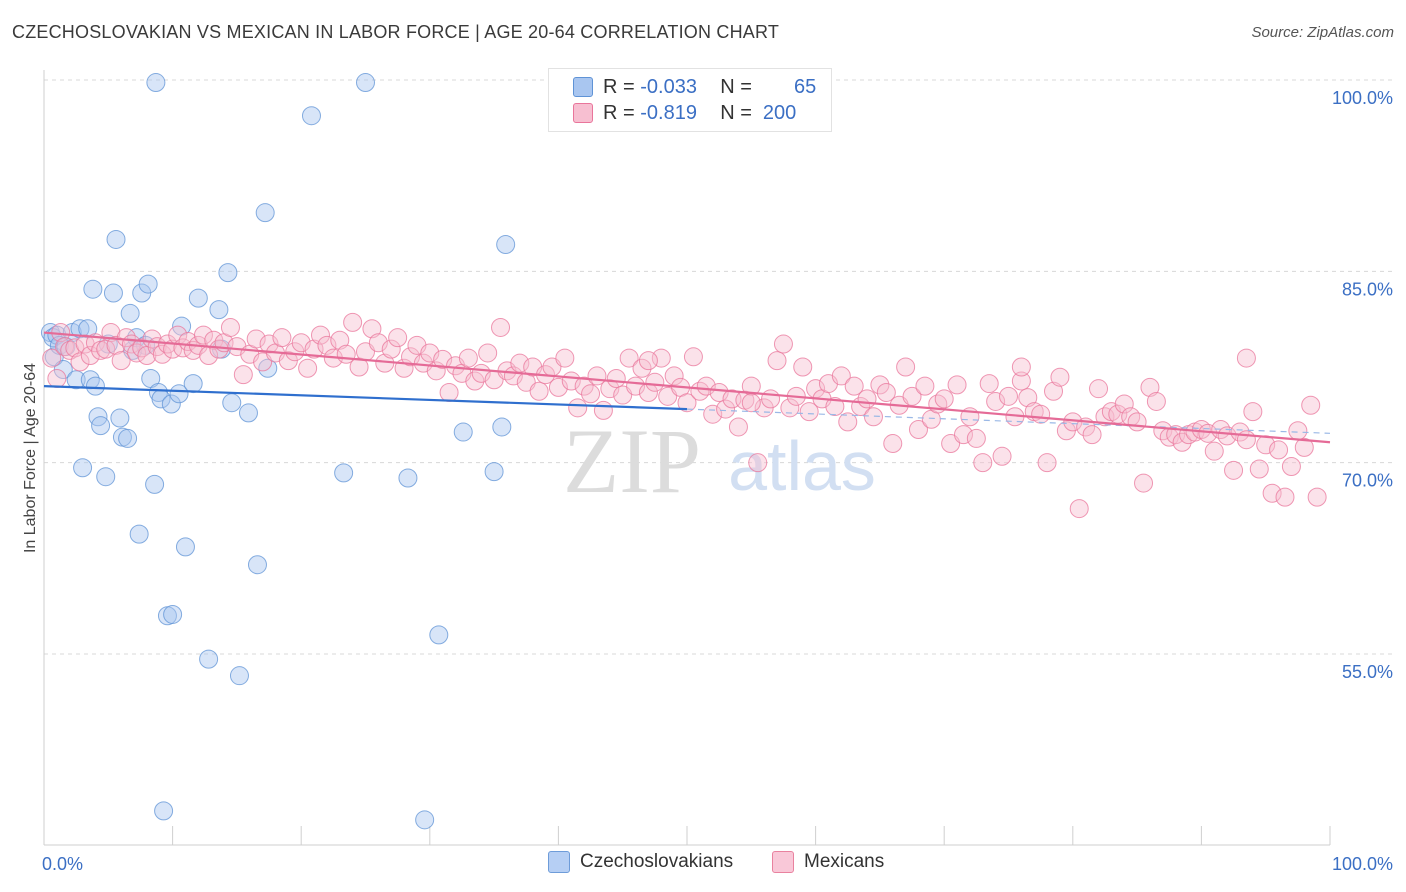  Describe the element at coordinates (1362, 864) in the screenshot. I see `x-tick-label-1: 100.0%` at that location.